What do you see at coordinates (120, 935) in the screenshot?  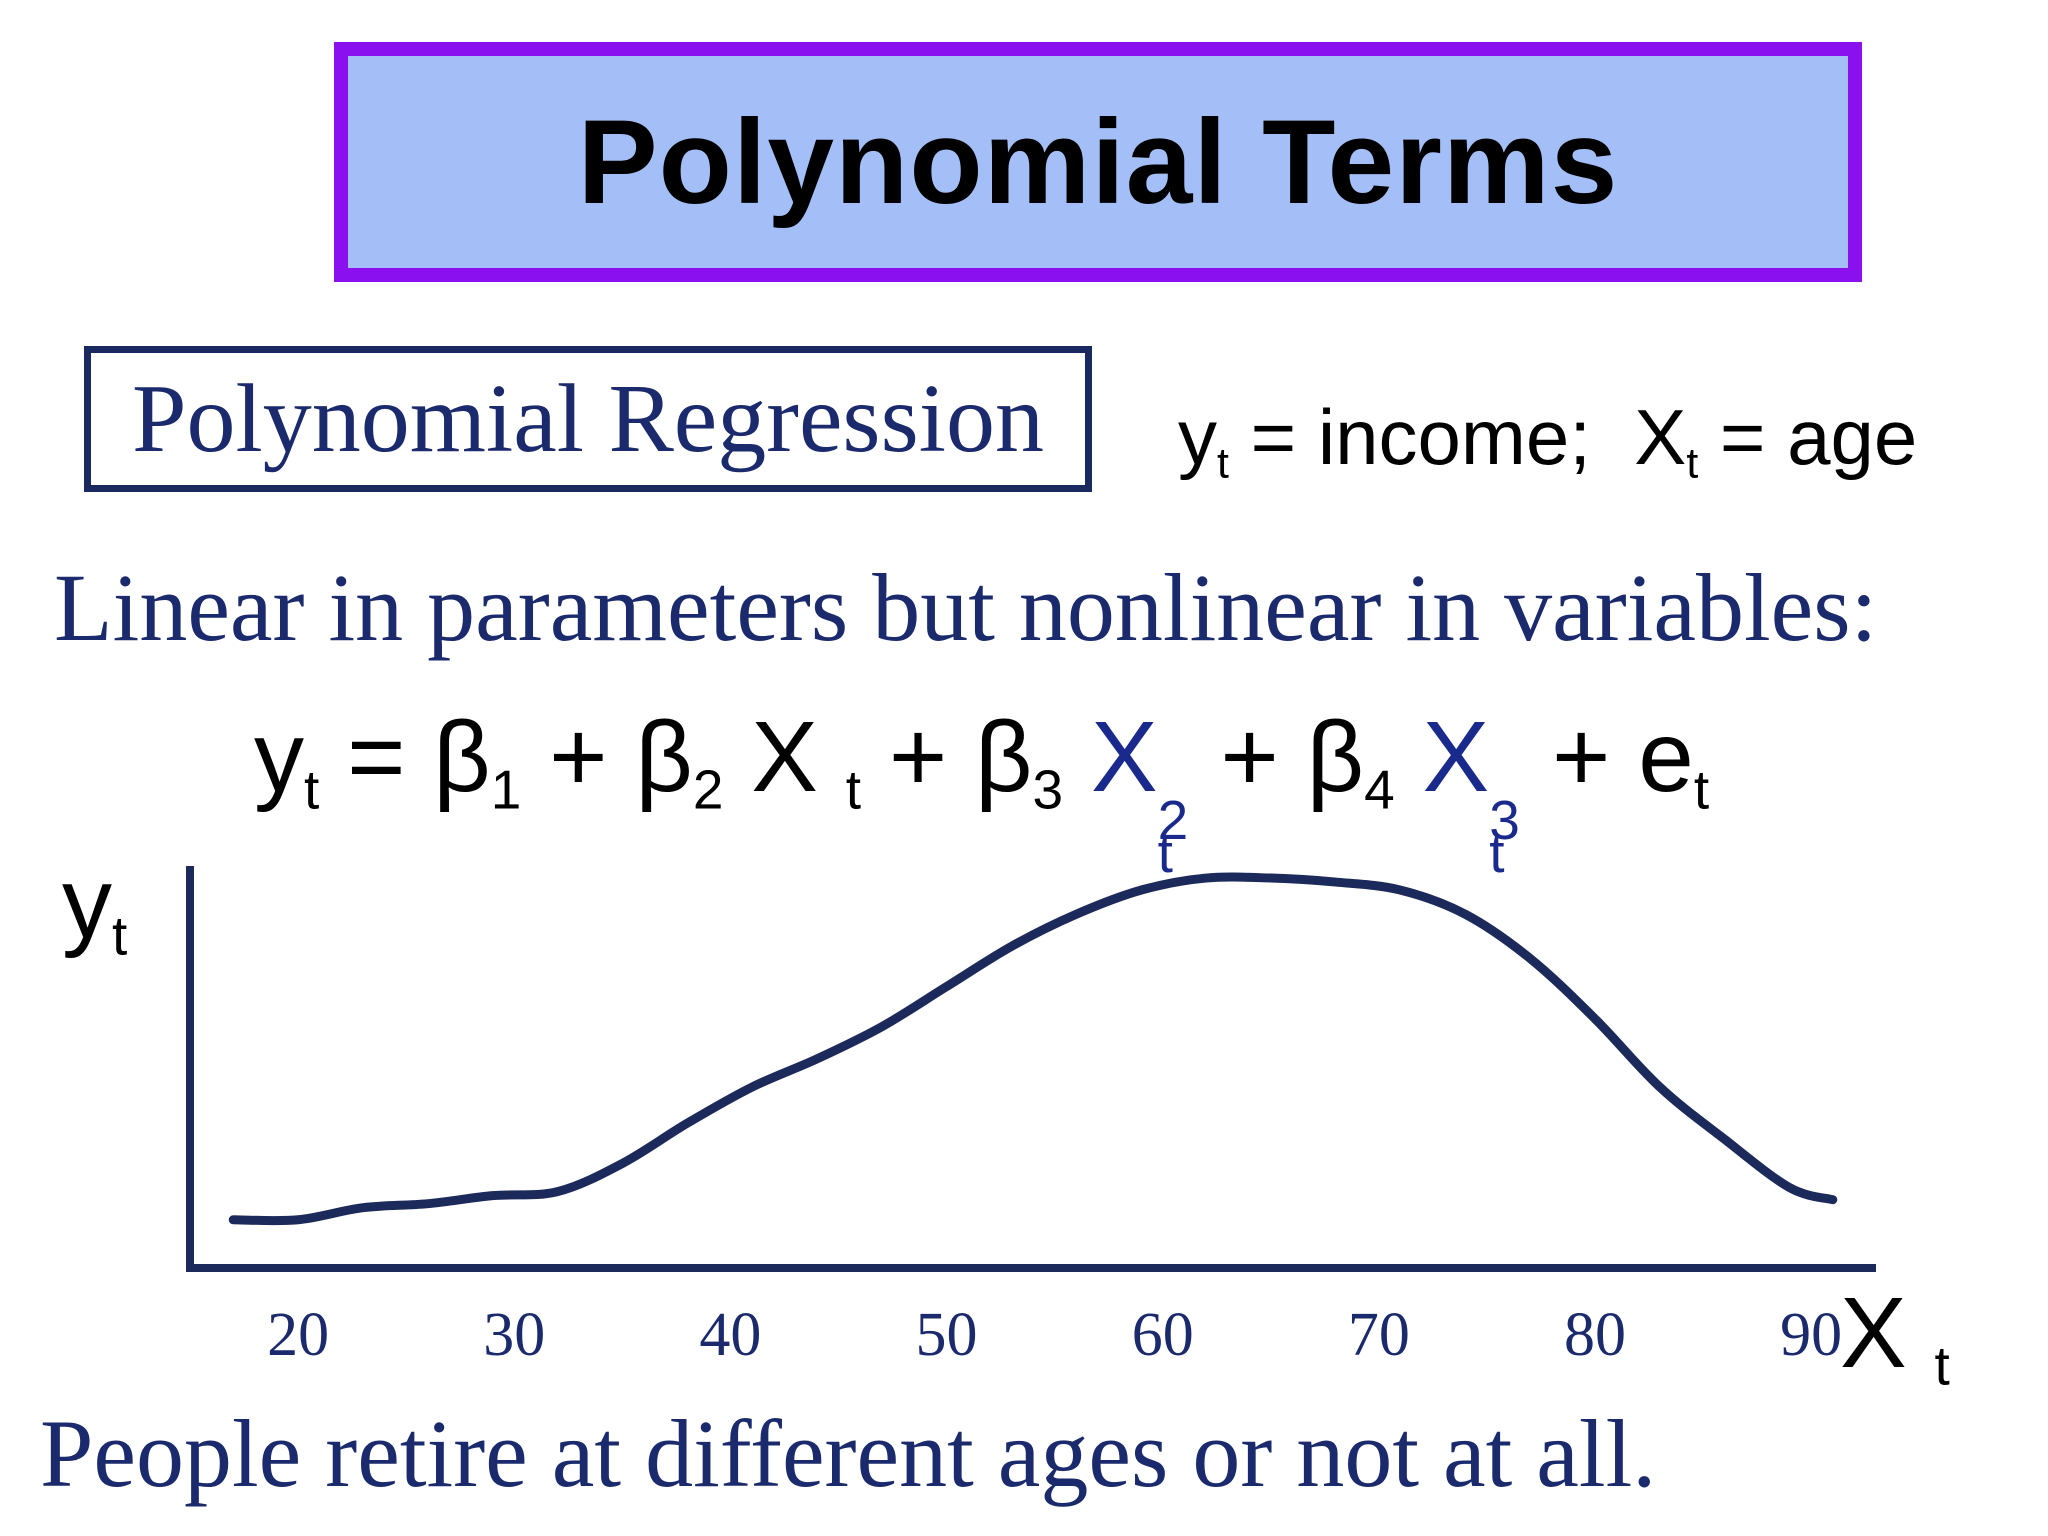 I see `y-axis-label-sub: t` at bounding box center [120, 935].